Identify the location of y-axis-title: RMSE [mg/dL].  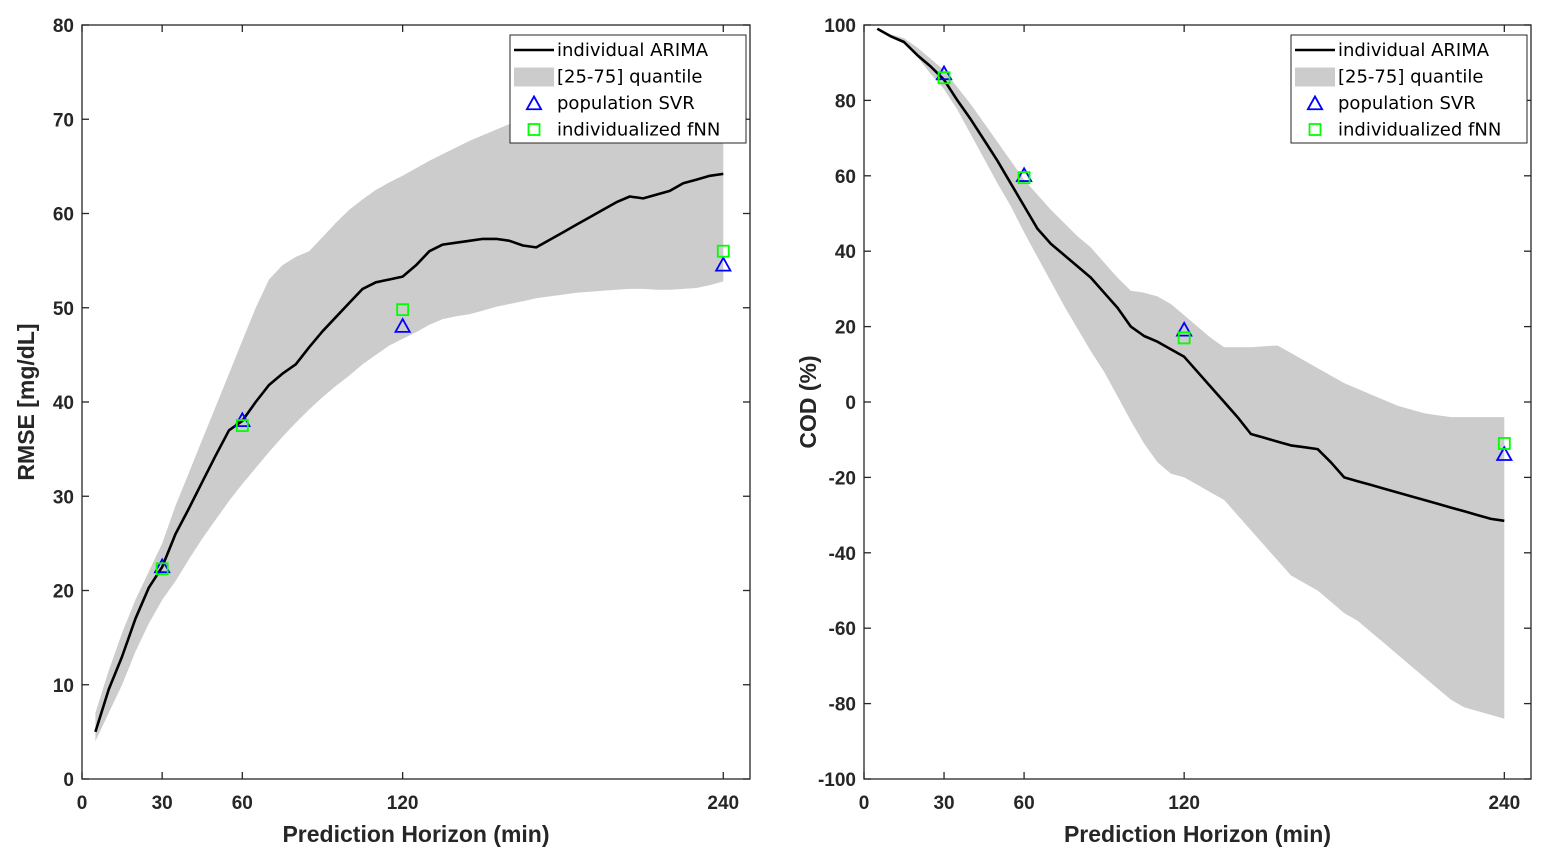
(26, 401).